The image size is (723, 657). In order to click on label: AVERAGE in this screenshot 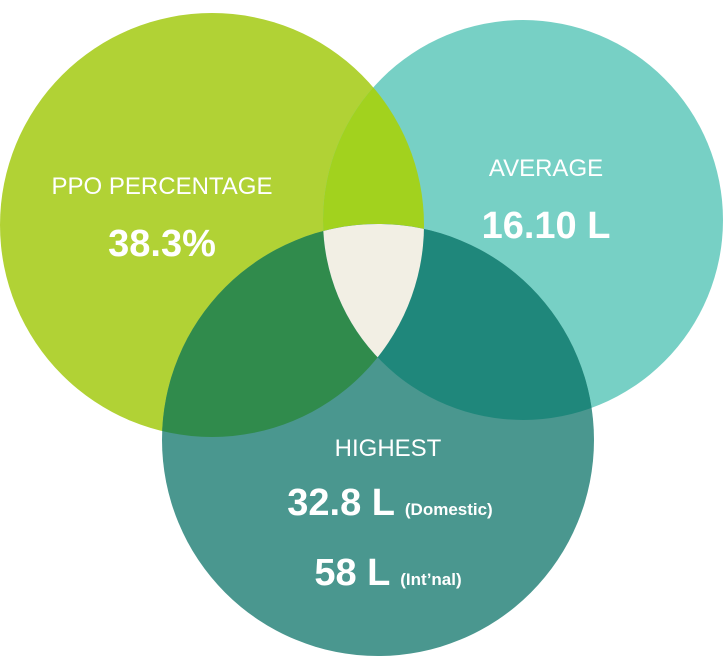, I will do `click(546, 168)`.